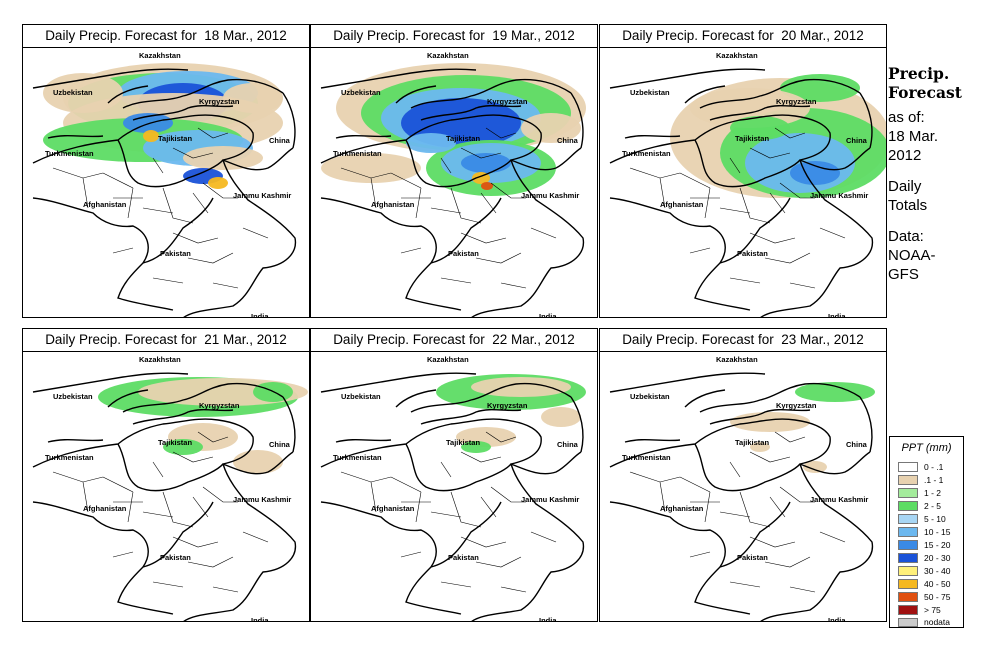  Describe the element at coordinates (937, 571) in the screenshot. I see `legend-label: 30 - 40` at that location.